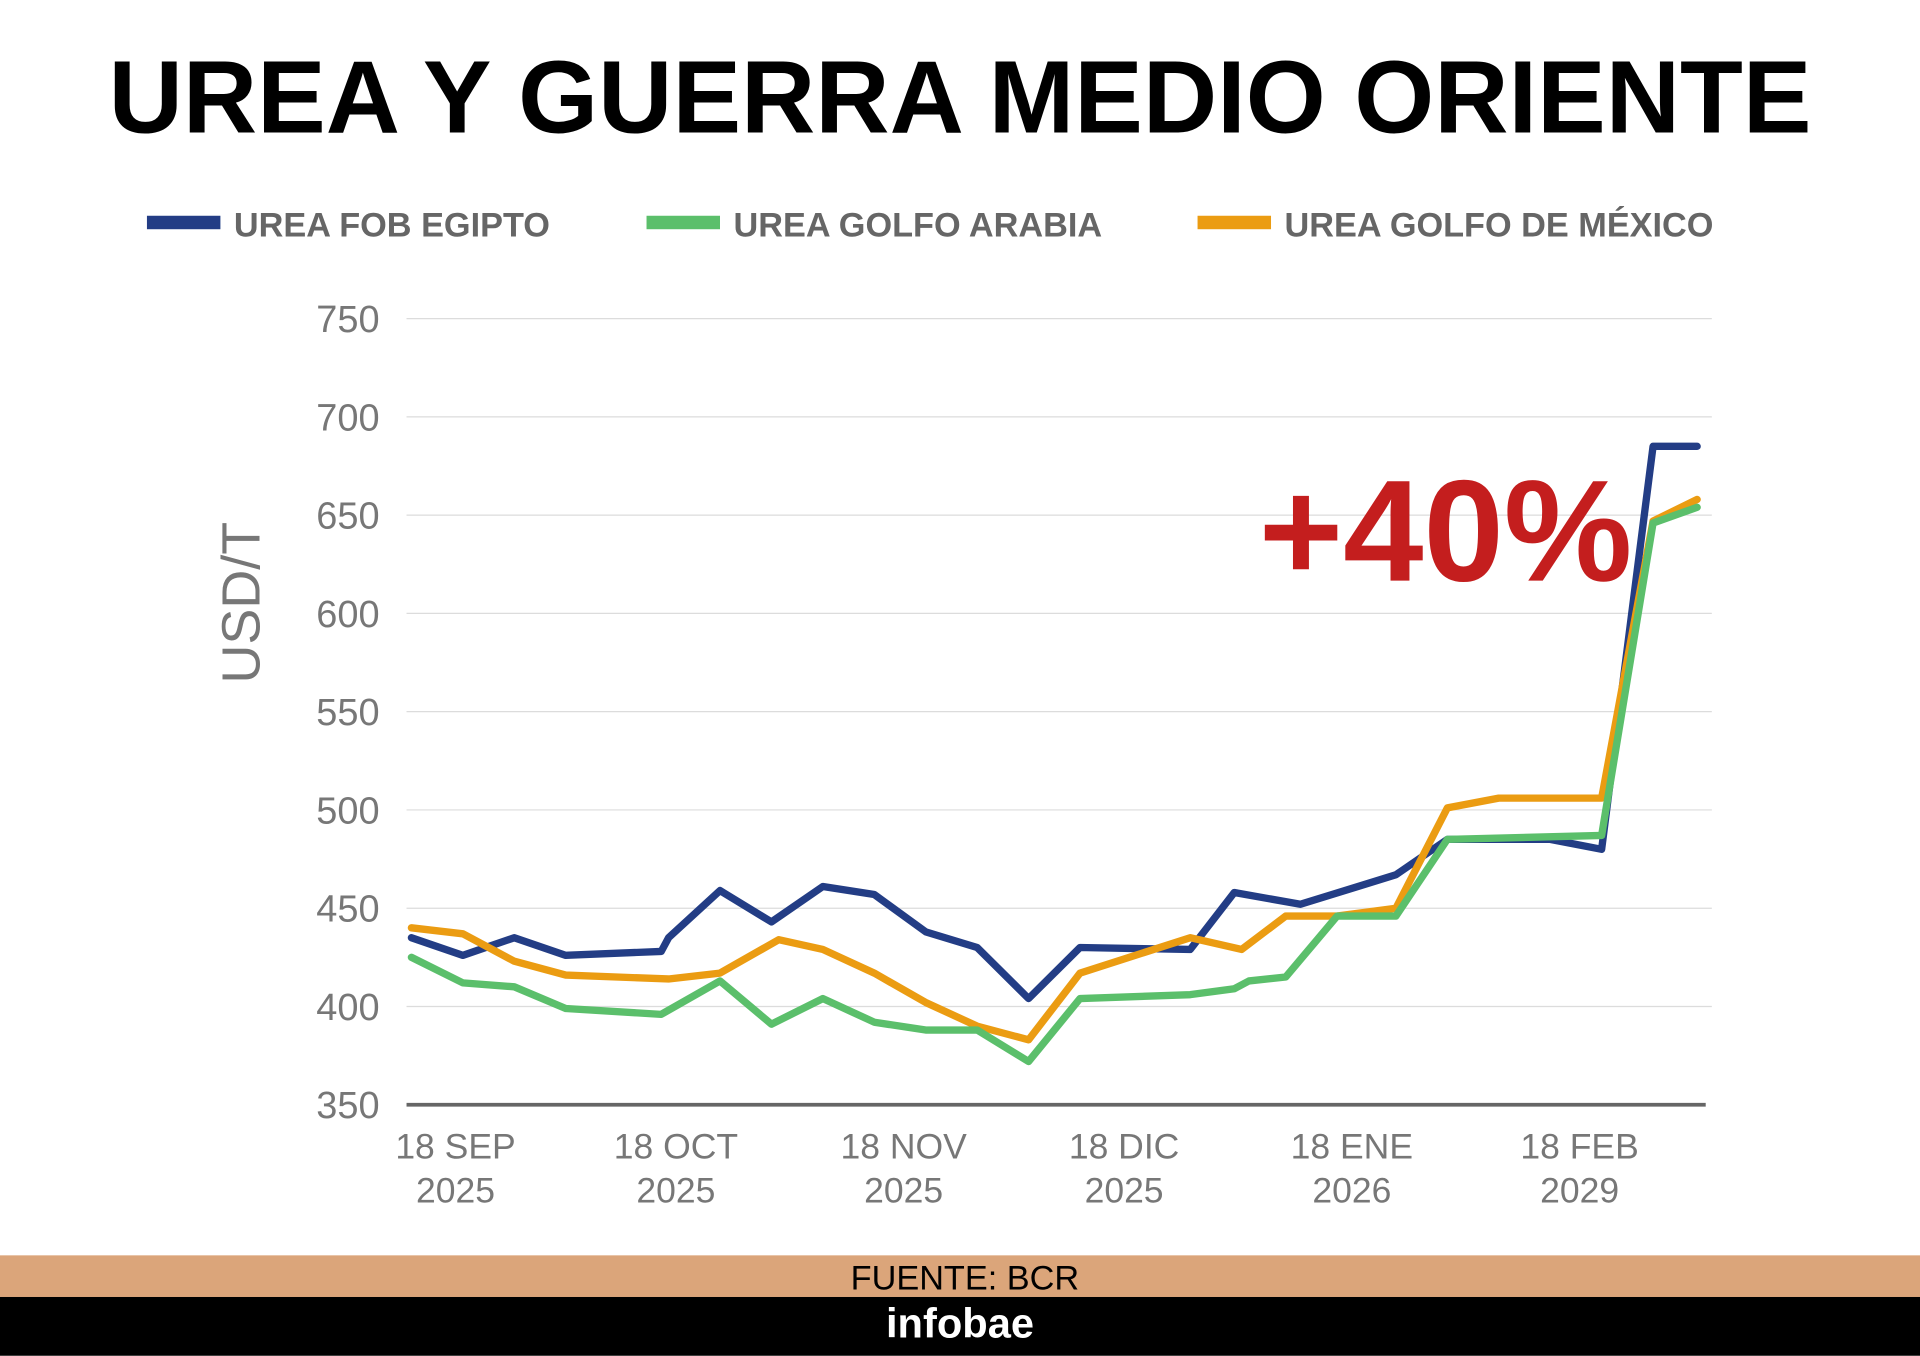  What do you see at coordinates (347, 1008) in the screenshot?
I see `y-tick-label: 400` at bounding box center [347, 1008].